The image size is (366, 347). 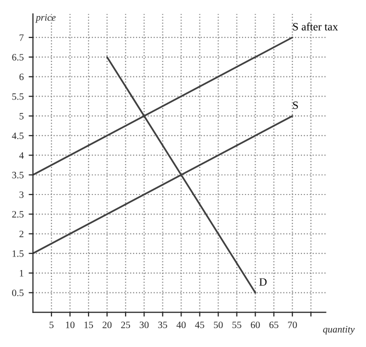 I want to click on y-tick-label: 3, so click(x=22, y=194).